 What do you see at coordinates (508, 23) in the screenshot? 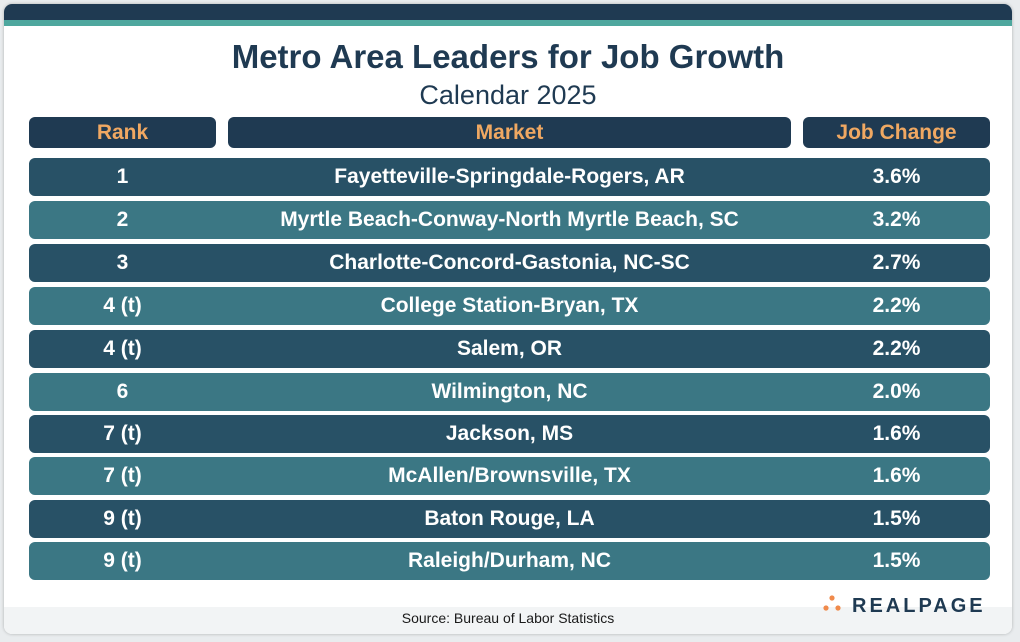
I see `top-bar-accent` at bounding box center [508, 23].